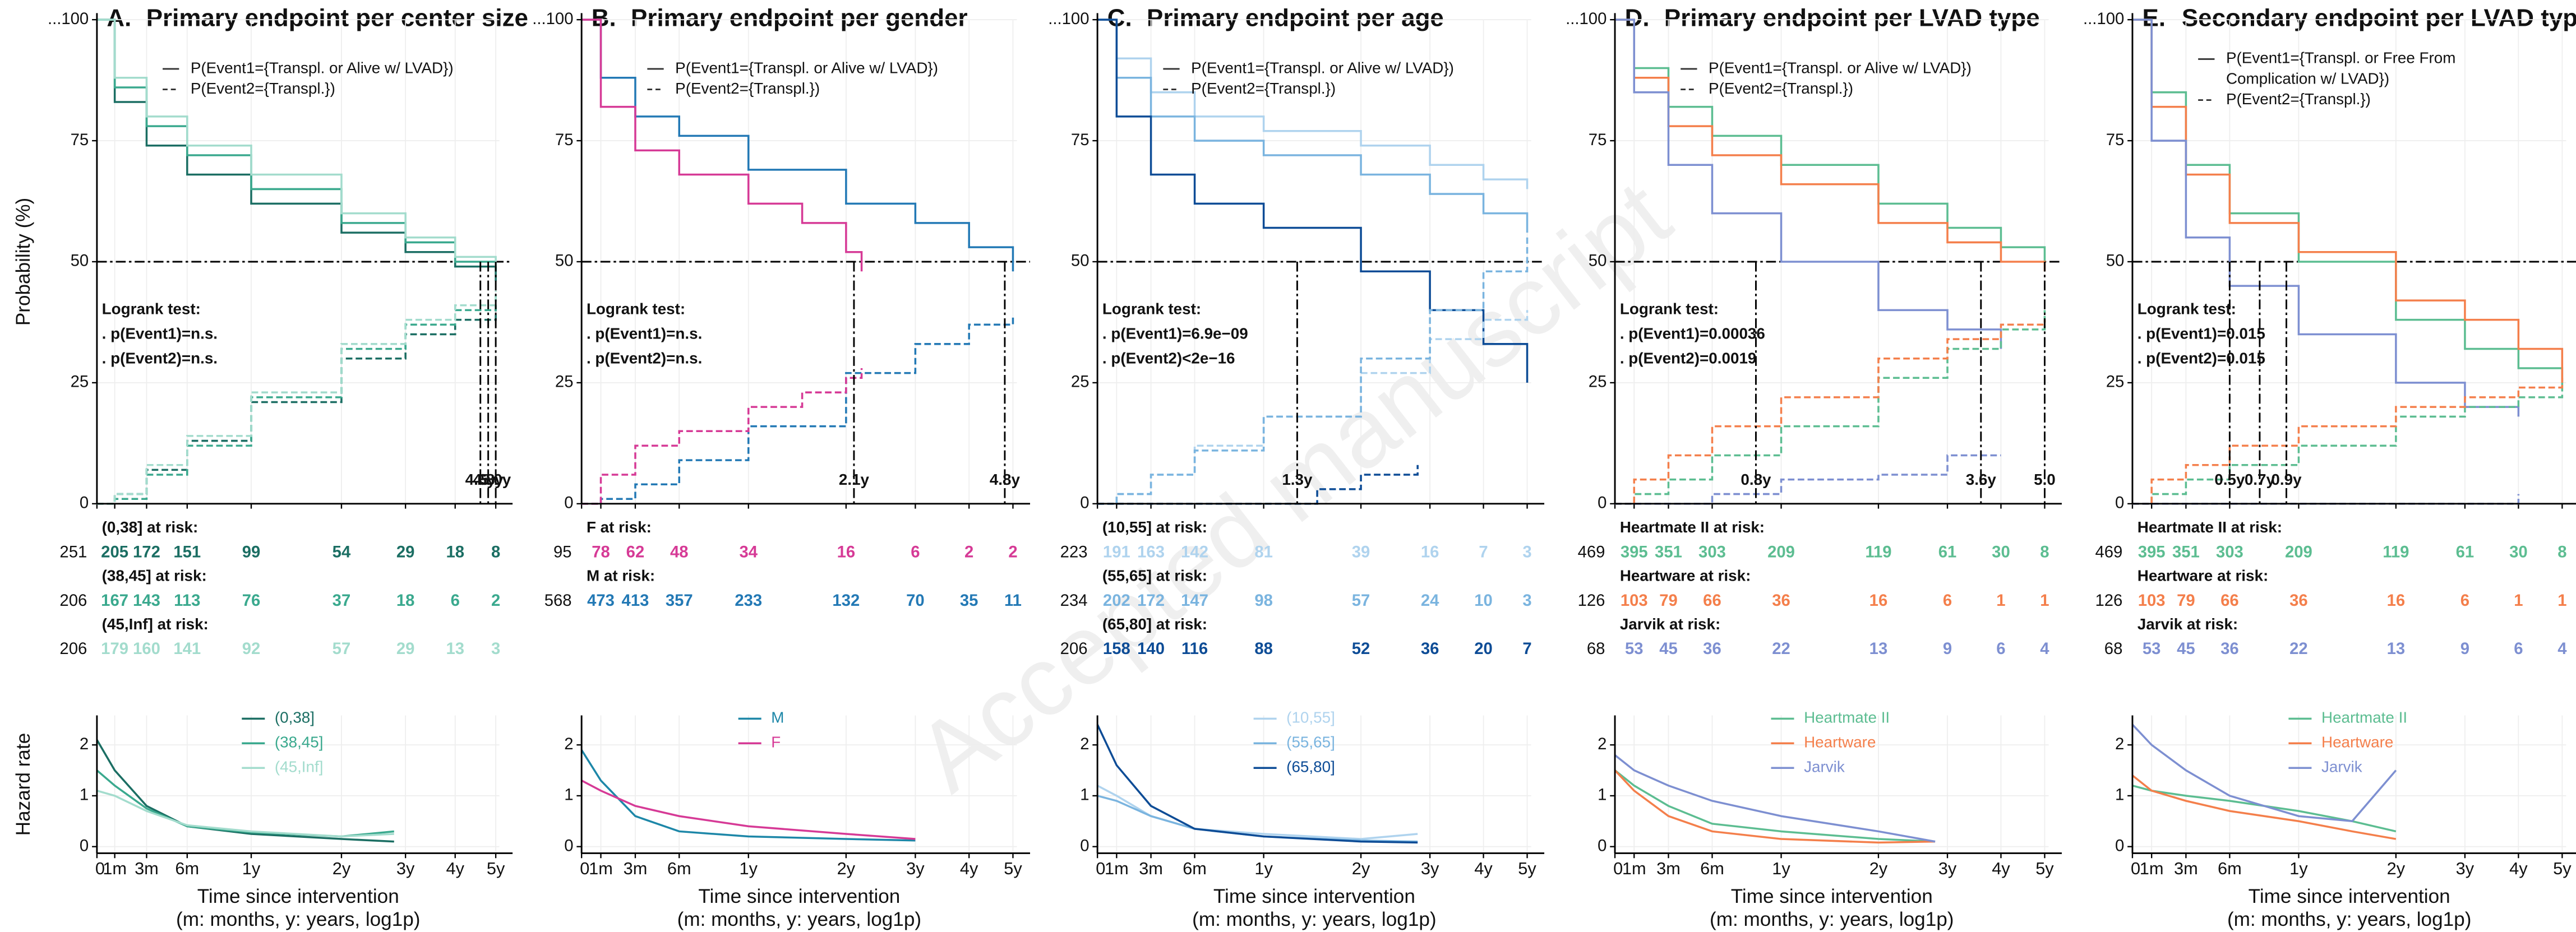 Image resolution: width=2576 pixels, height=932 pixels. What do you see at coordinates (2210, 527) in the screenshot?
I see `risk-label: Heartmate II at risk:` at bounding box center [2210, 527].